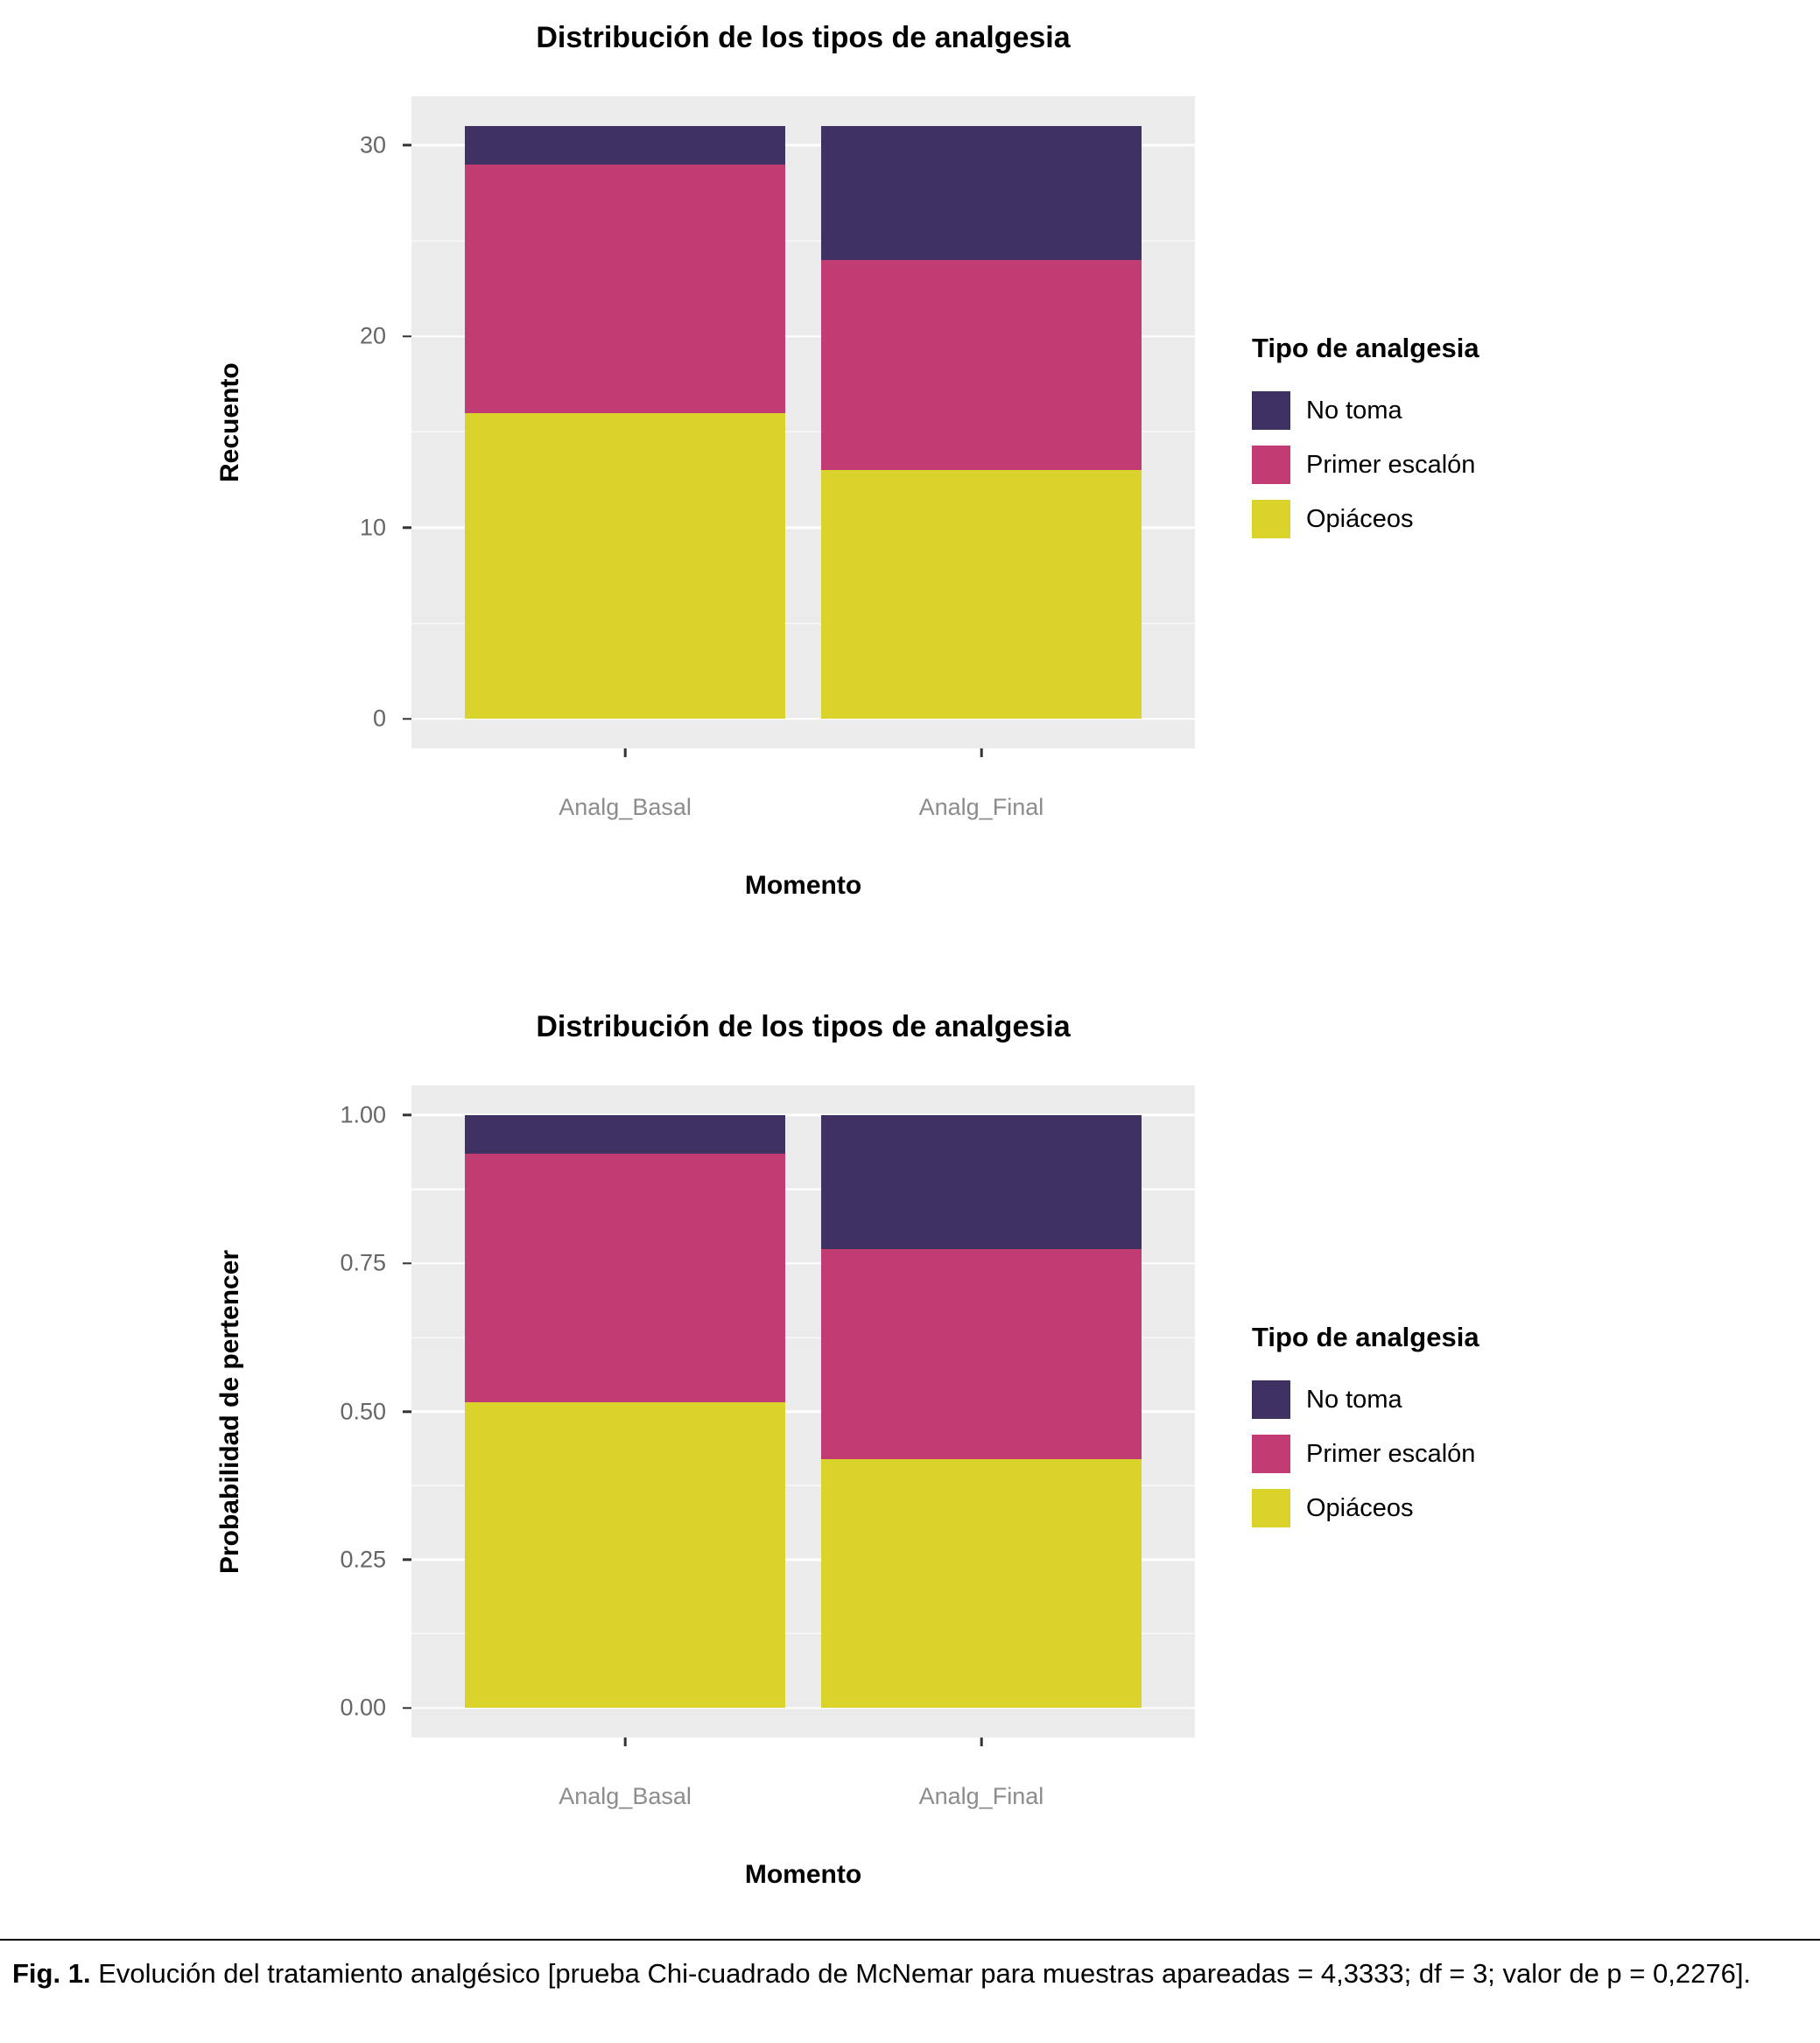 Image resolution: width=1820 pixels, height=2043 pixels. I want to click on y-tick-label: 0.00, so click(363, 1707).